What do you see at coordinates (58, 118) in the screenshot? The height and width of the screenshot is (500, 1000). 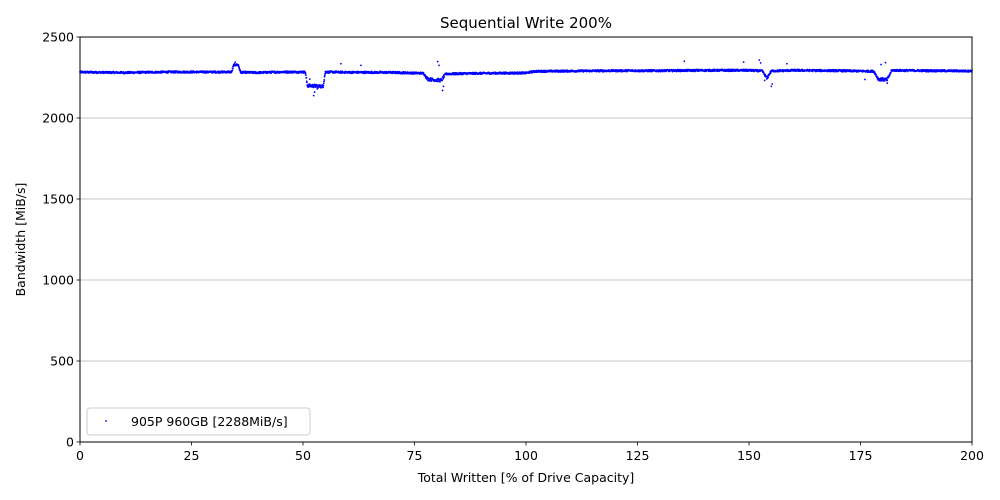 I see `y-tick-label: 2000` at bounding box center [58, 118].